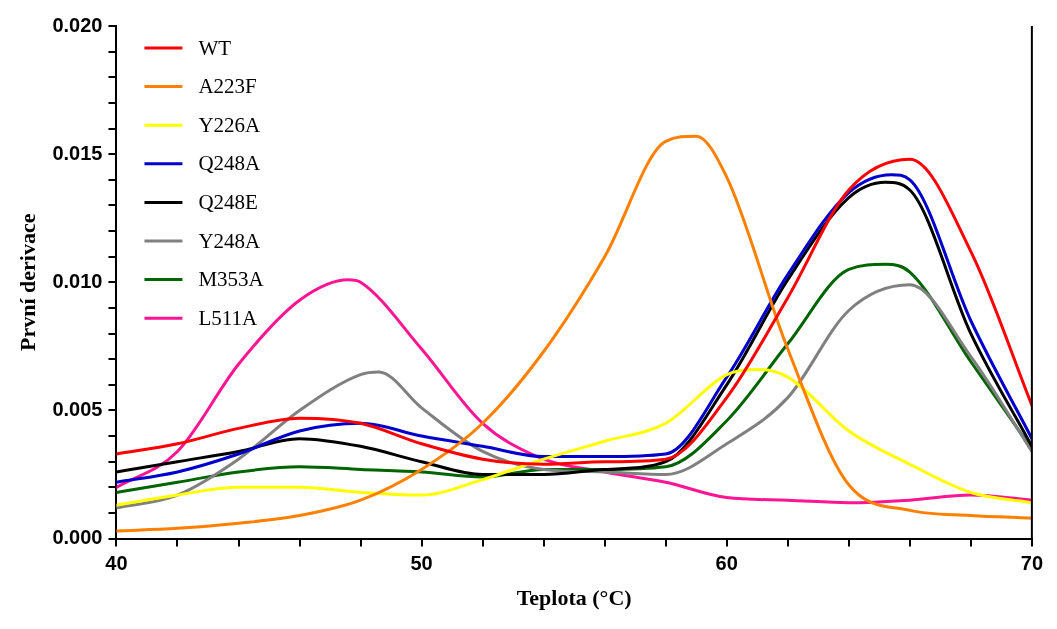 The height and width of the screenshot is (629, 1057). I want to click on legend-label: Y226A, so click(230, 124).